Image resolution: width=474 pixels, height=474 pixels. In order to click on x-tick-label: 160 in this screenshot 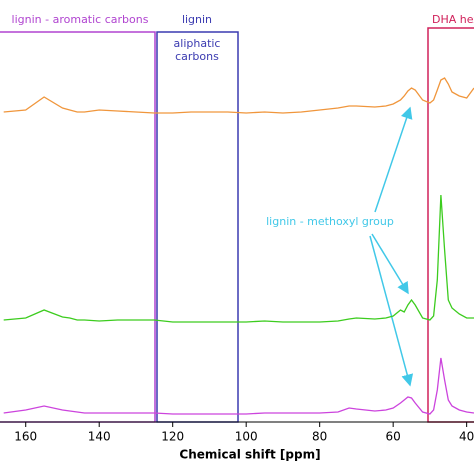, I will do `click(25, 437)`.